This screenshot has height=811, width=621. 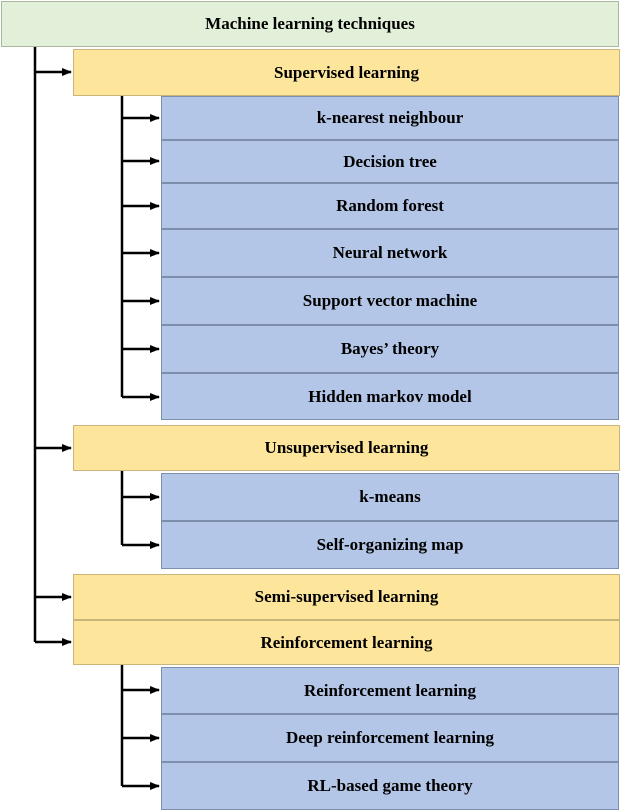 I want to click on leaf-label: k-means, so click(x=390, y=496).